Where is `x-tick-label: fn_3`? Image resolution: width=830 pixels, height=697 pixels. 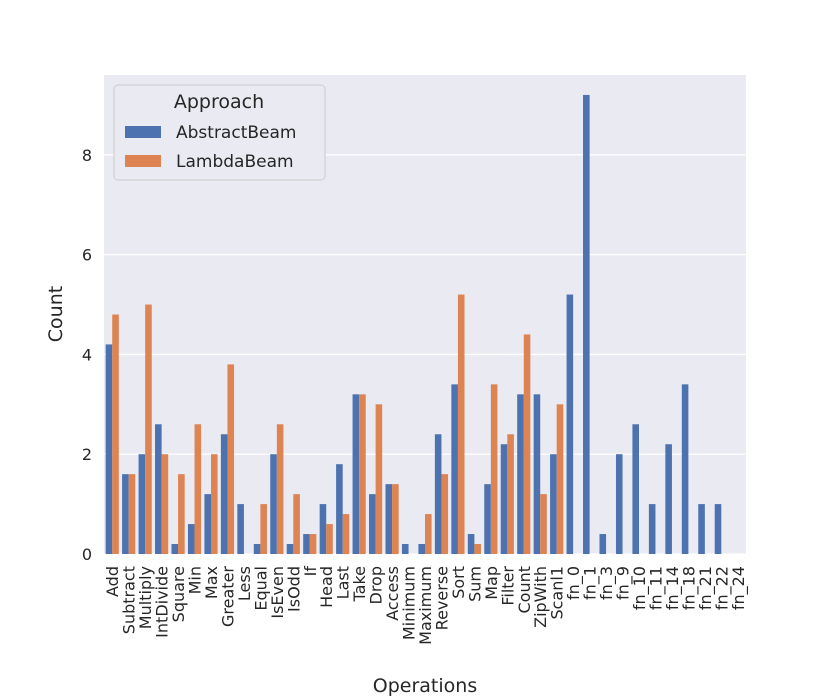
x-tick-label: fn_3 is located at coordinates (607, 583).